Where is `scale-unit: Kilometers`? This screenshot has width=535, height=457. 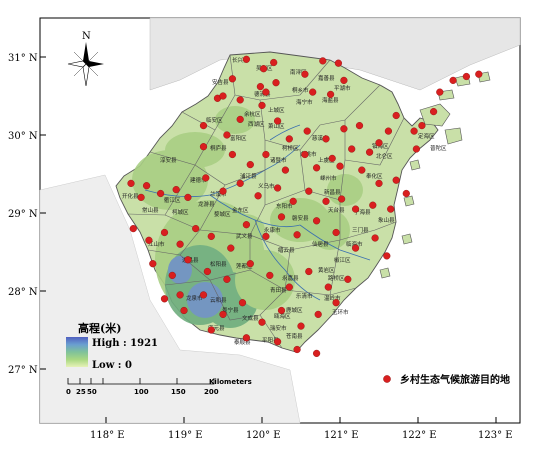 scale-unit: Kilometers is located at coordinates (230, 382).